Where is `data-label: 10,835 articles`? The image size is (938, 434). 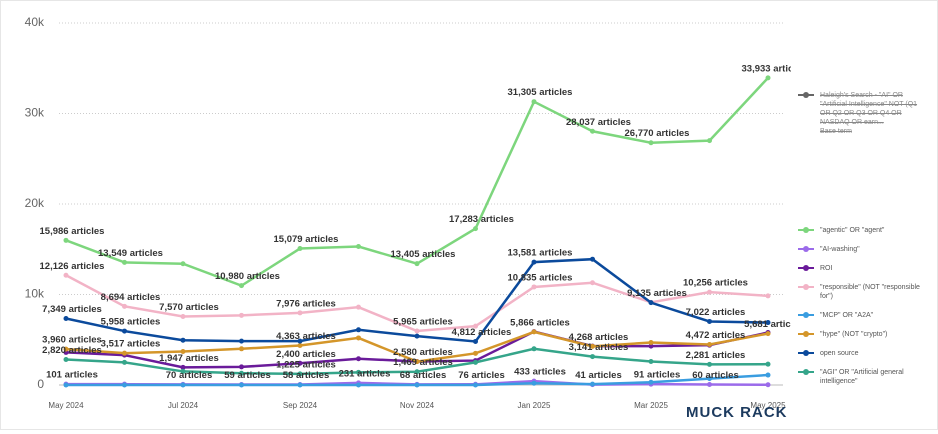 data-label: 10,835 articles is located at coordinates (540, 277).